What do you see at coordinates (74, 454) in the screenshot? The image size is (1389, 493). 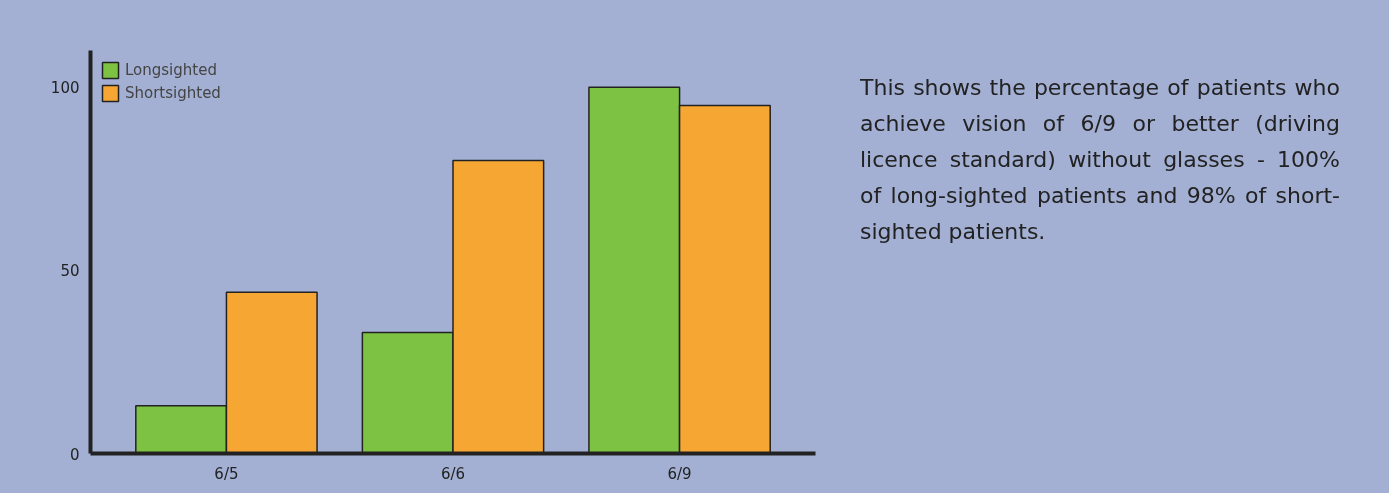 I see `y-tick-label: 0` at bounding box center [74, 454].